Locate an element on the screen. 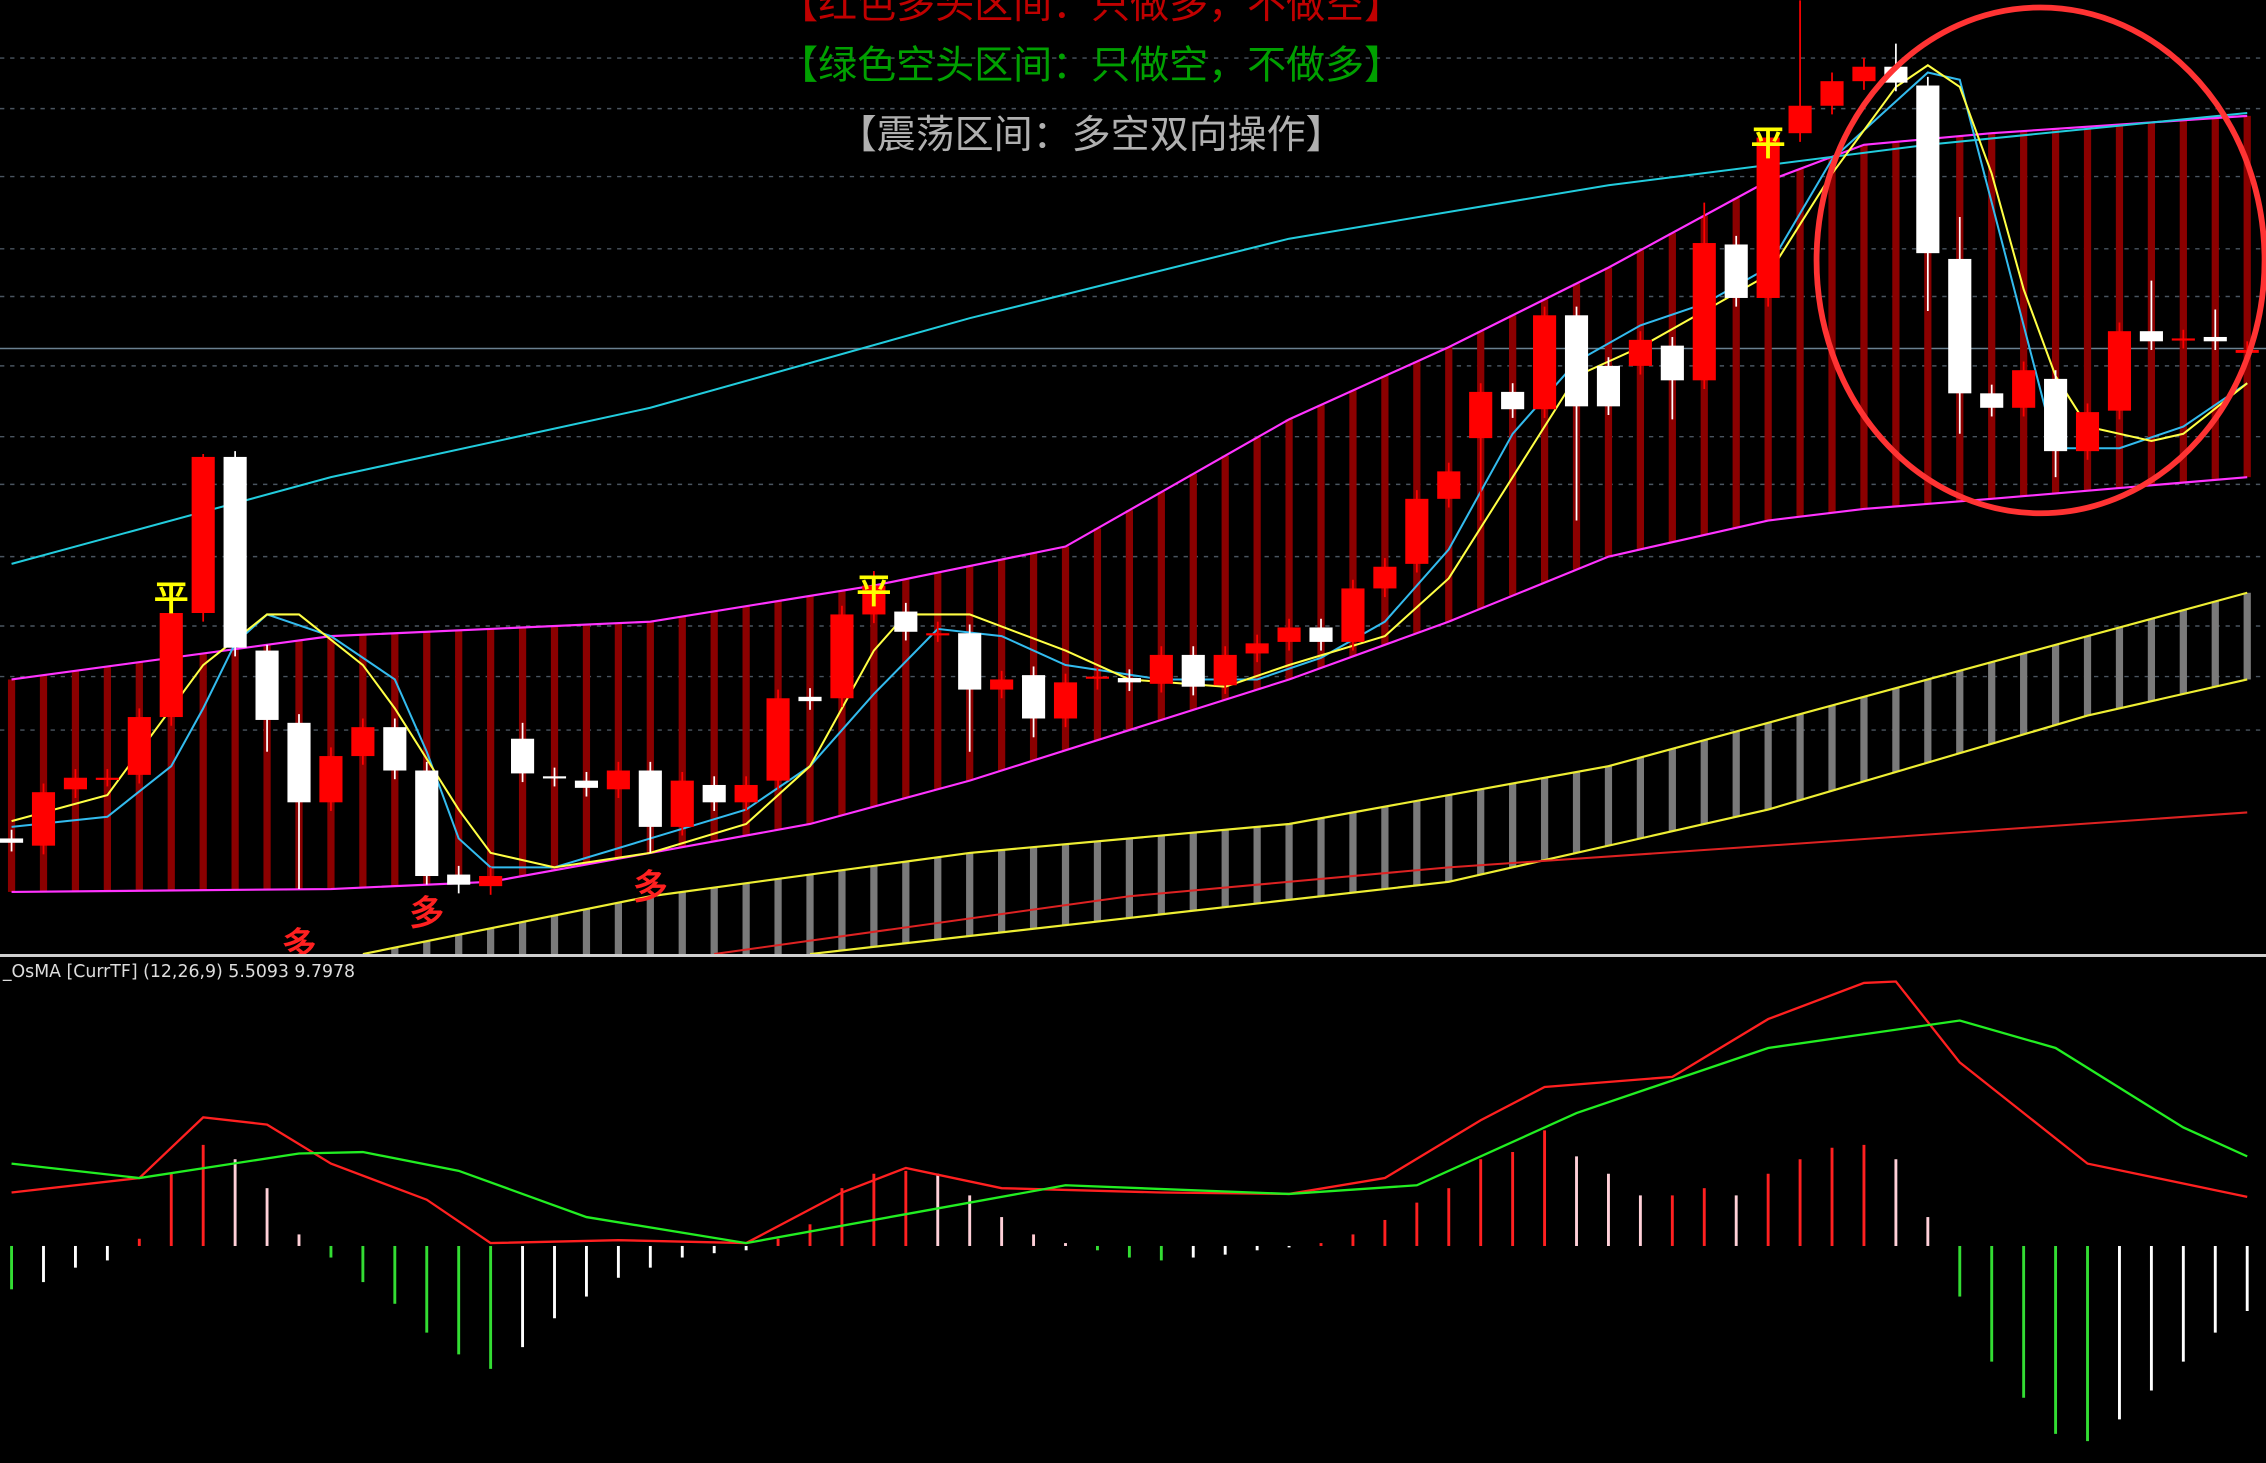  signal-marker: 多 is located at coordinates (650, 888).